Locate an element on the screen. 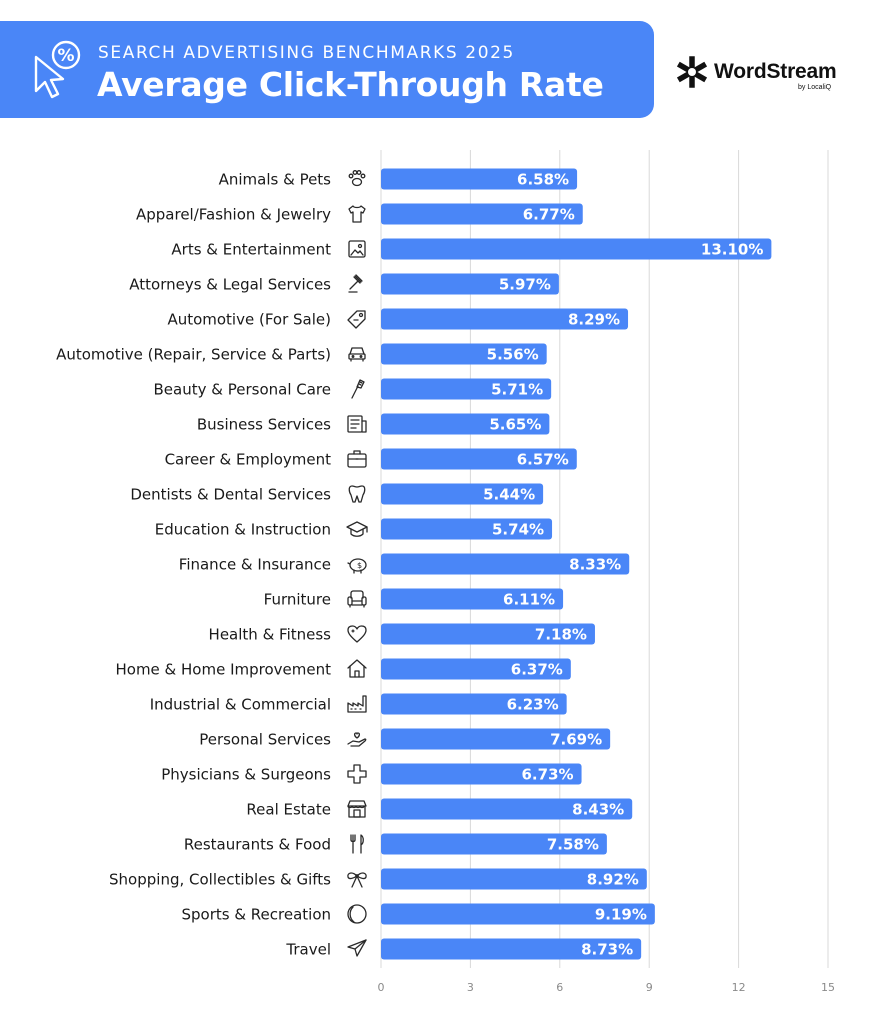  bar-value-label: 6.58% is located at coordinates (543, 180).